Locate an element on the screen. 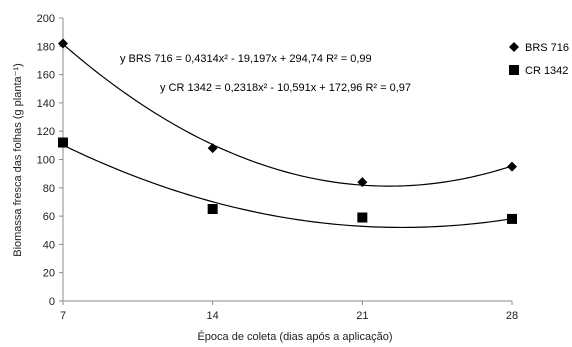 Image resolution: width=572 pixels, height=347 pixels. y-tick-label: 200 is located at coordinates (46, 19).